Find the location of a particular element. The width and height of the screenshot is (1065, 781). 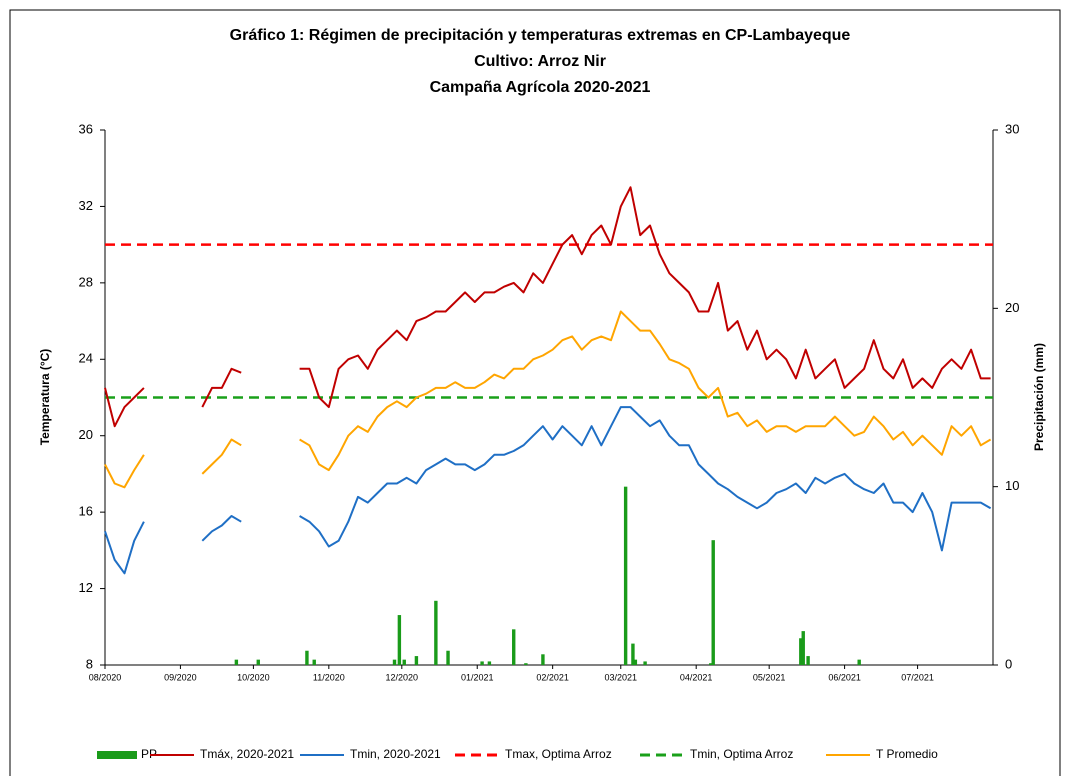

x-tick-label: 12/2020 is located at coordinates (402, 677).